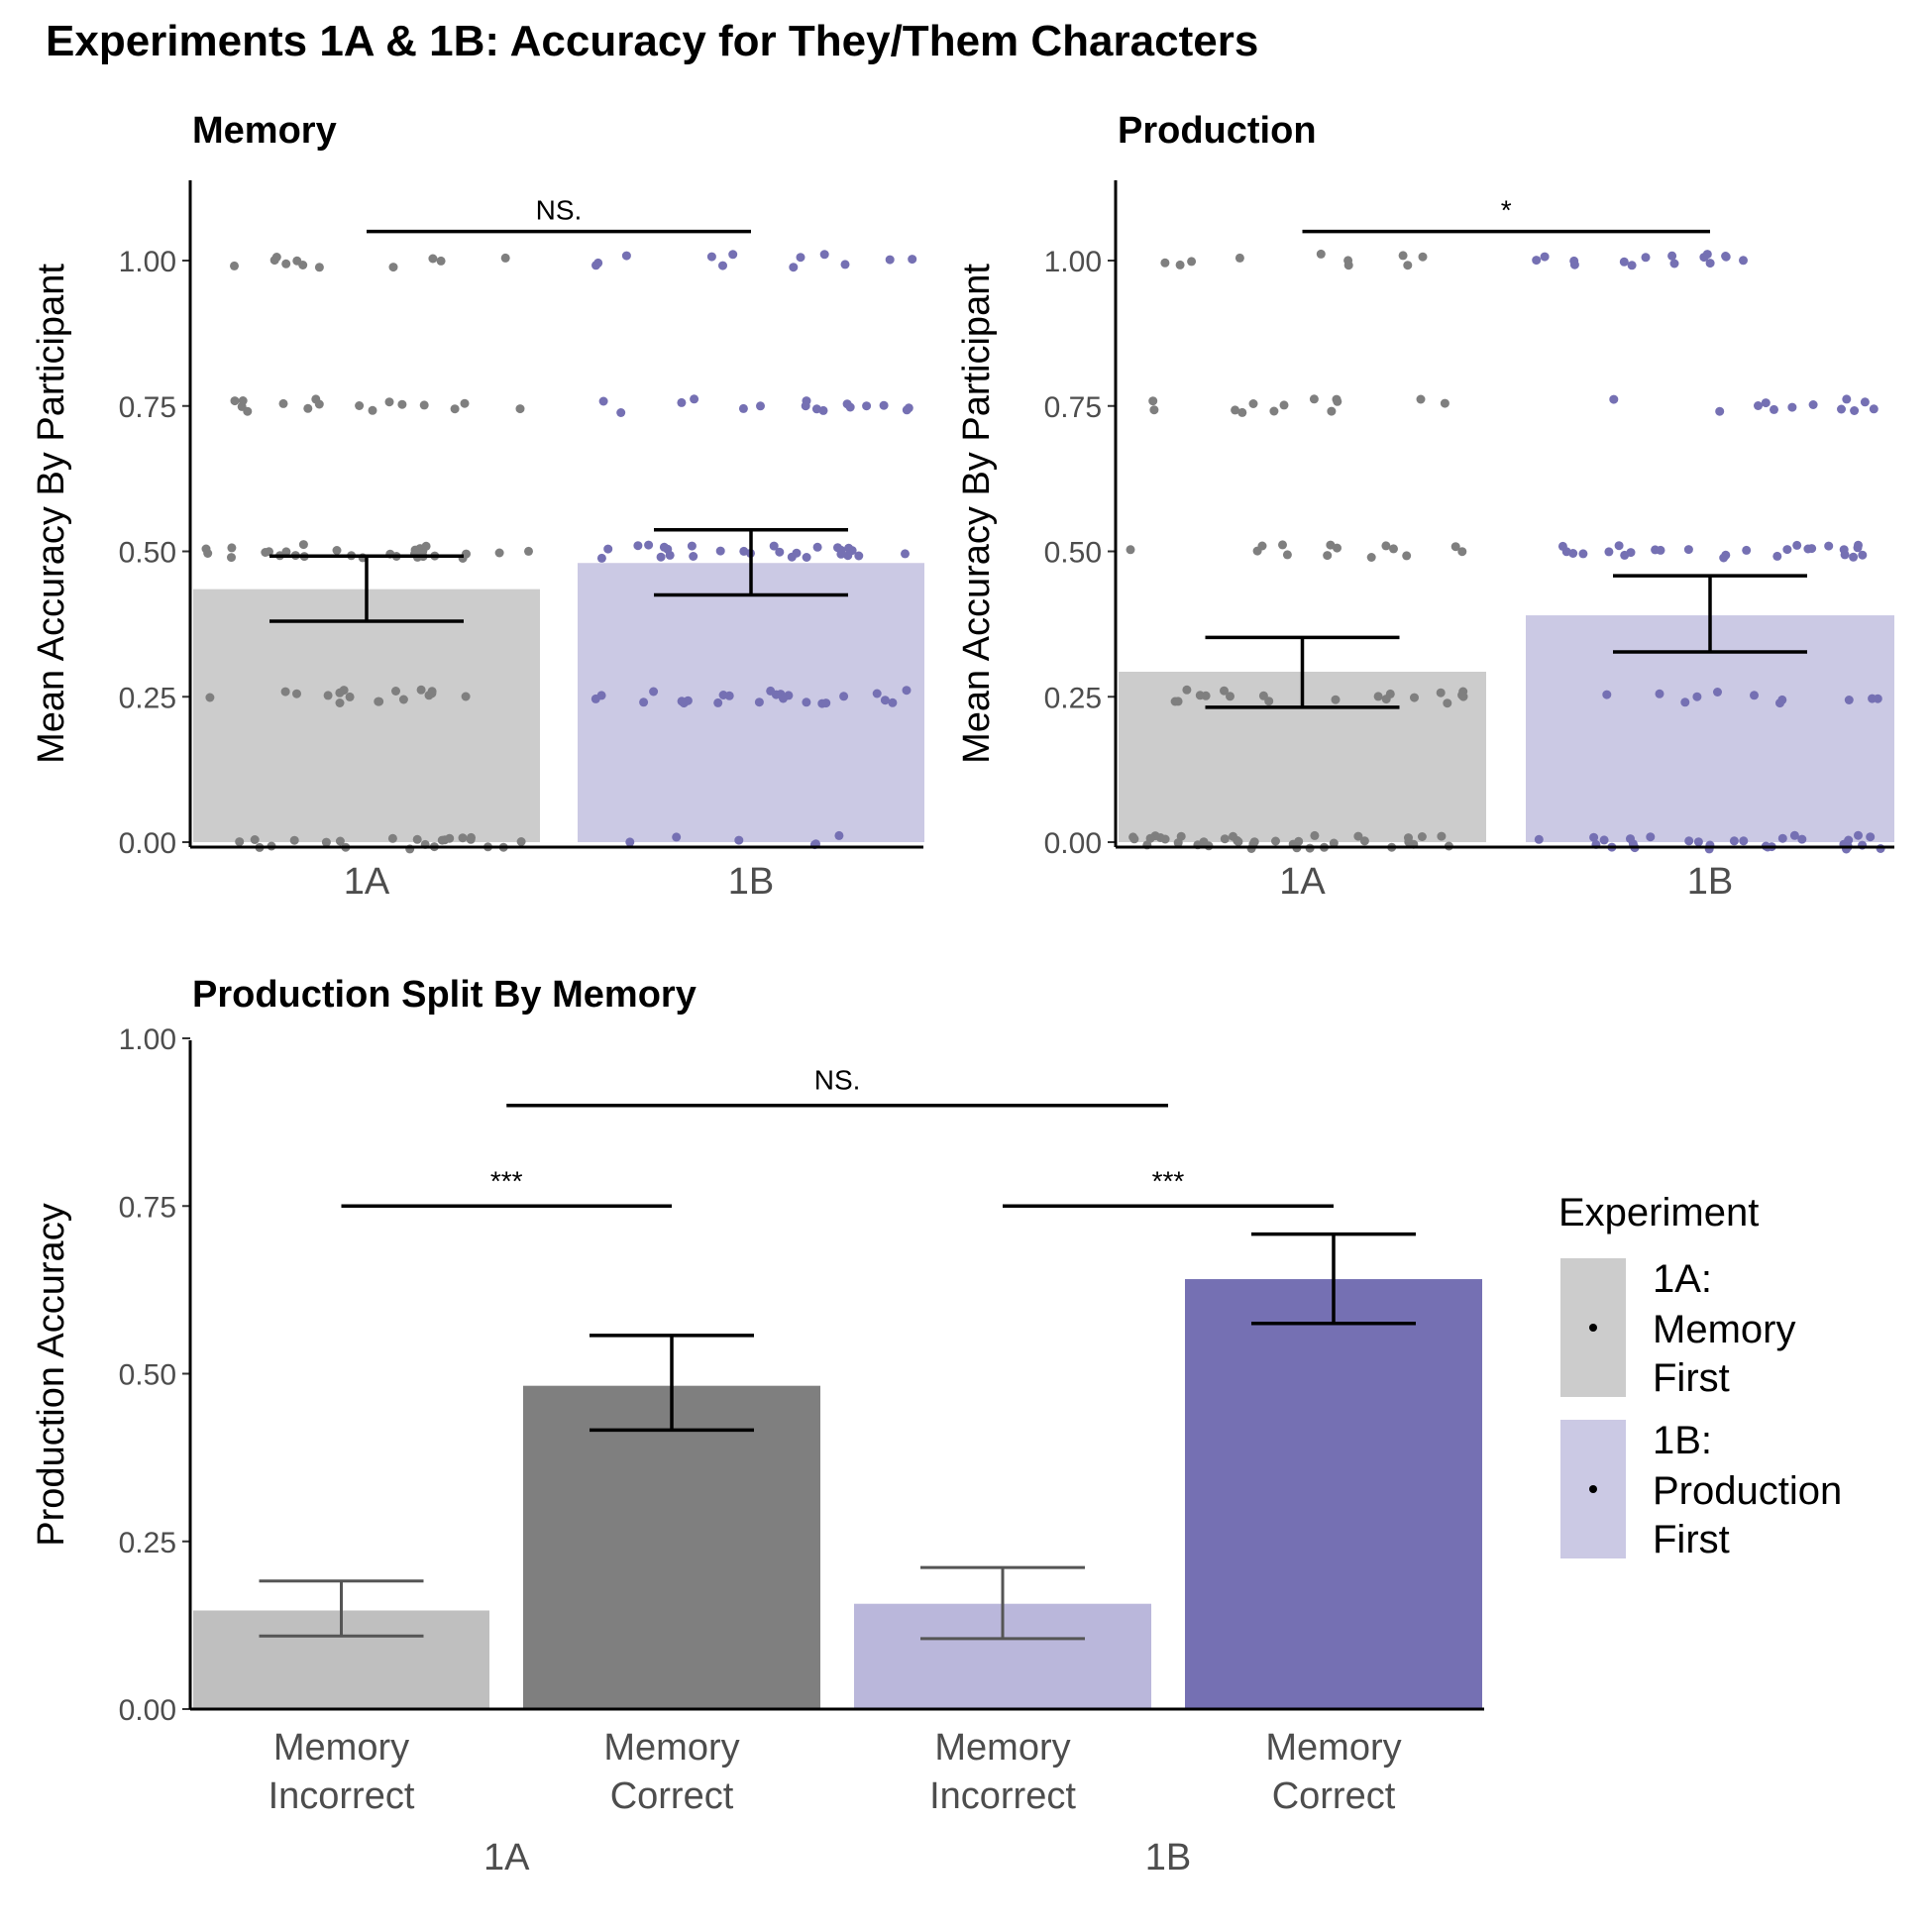 This screenshot has width=1932, height=1932. What do you see at coordinates (147, 1710) in the screenshot?
I see `production-split-ytick-label: 0.00` at bounding box center [147, 1710].